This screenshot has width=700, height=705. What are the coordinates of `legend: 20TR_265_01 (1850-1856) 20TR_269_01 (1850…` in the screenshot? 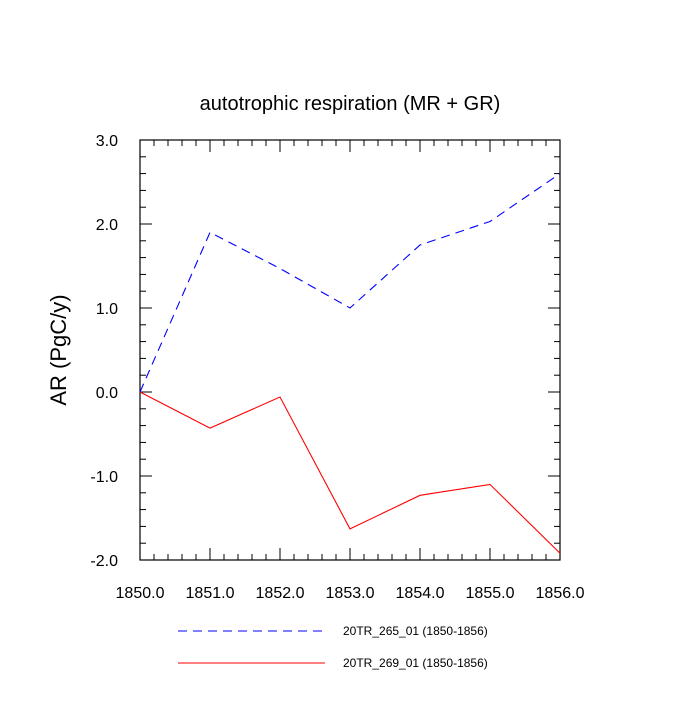 It's located at (333, 647).